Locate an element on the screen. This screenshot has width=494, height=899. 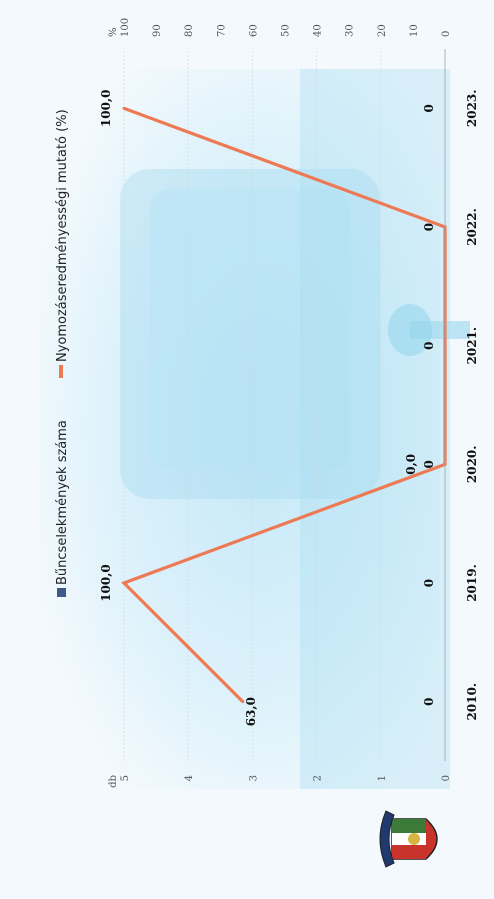
category-label: 2010. is located at coordinates (472, 702).